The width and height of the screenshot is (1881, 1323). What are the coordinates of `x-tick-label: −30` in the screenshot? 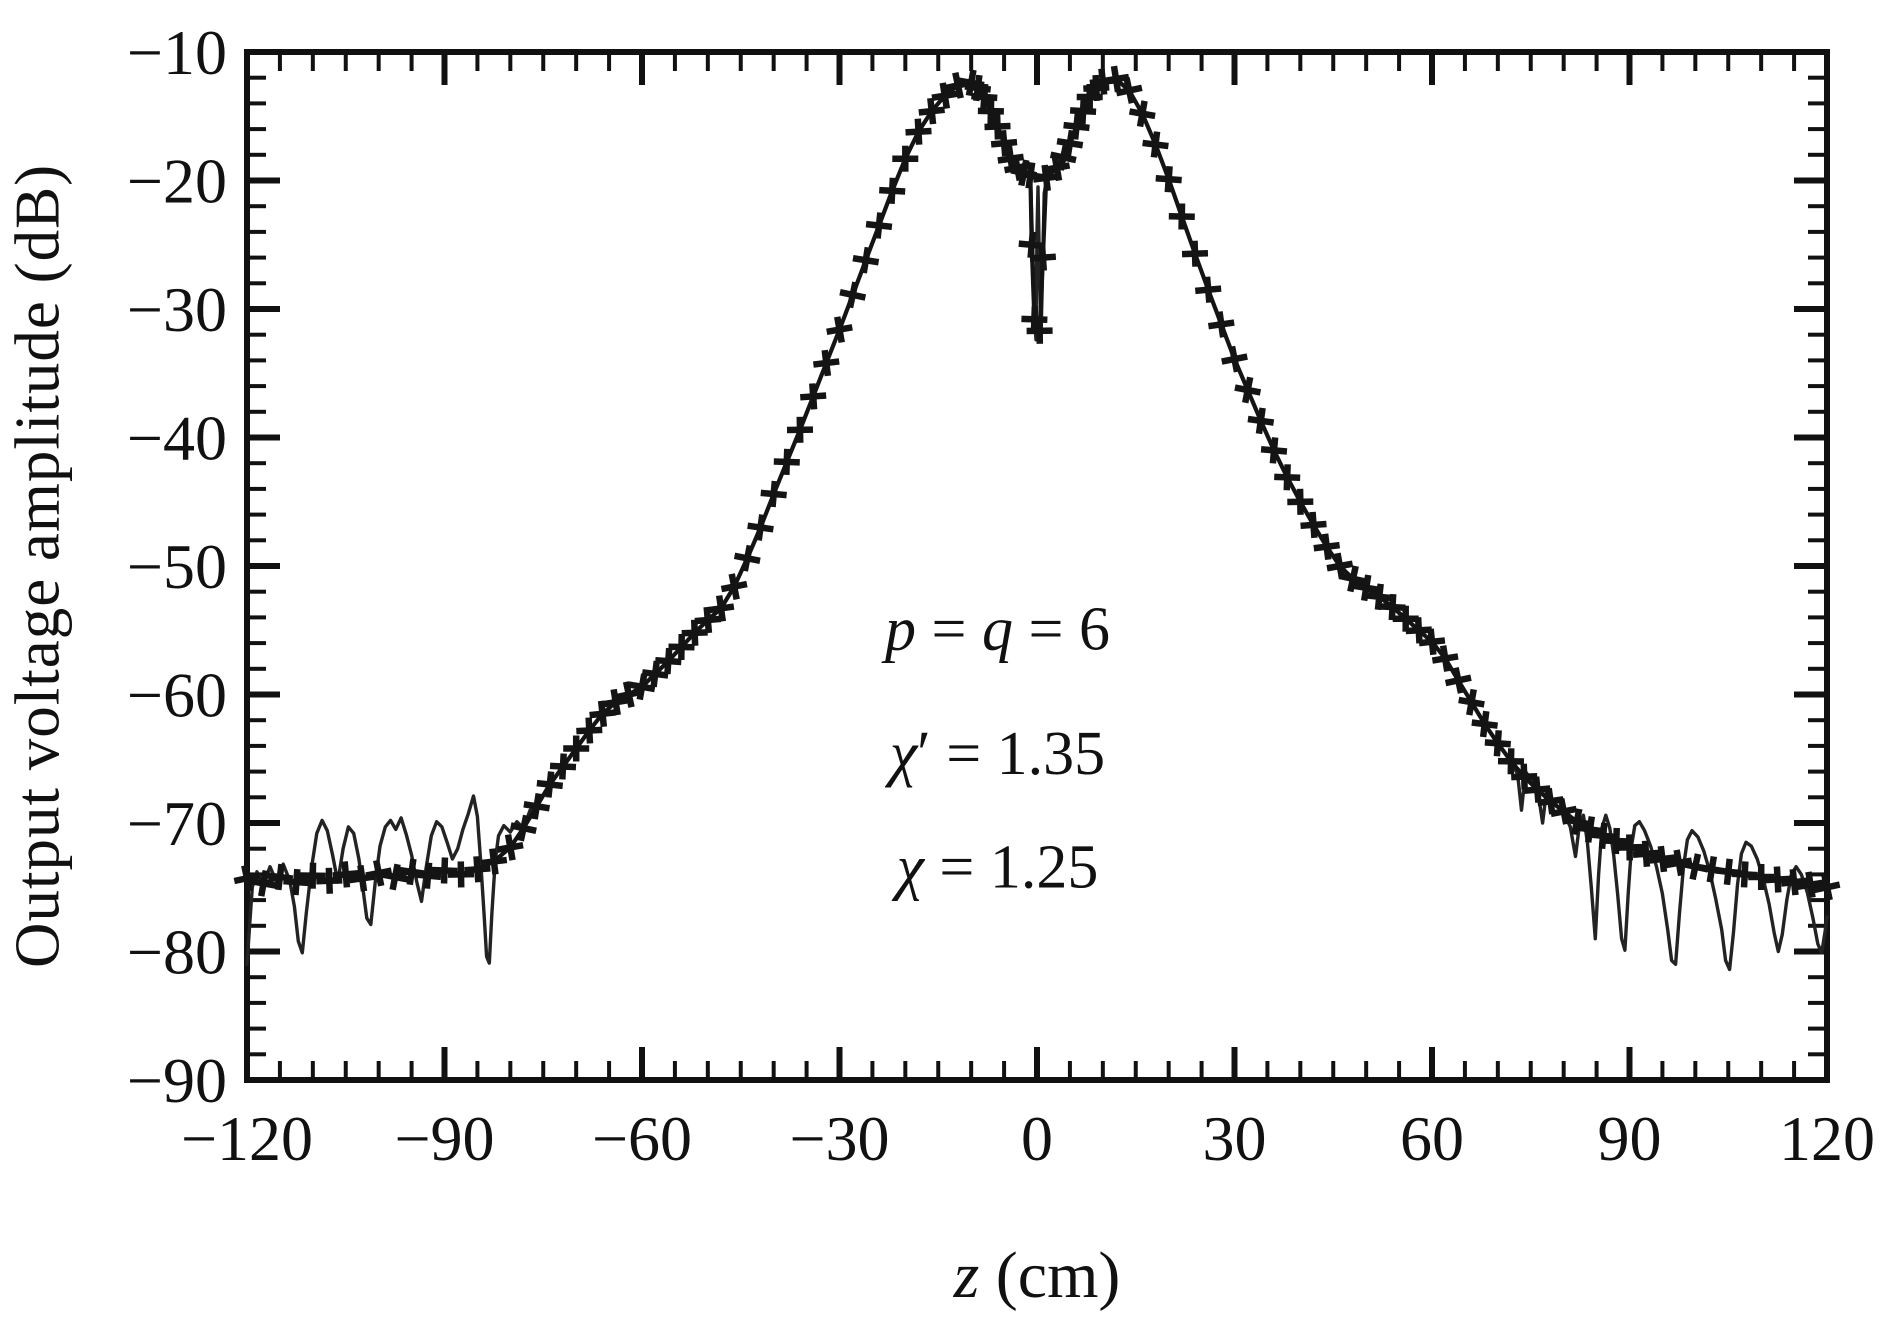 It's located at (839, 1138).